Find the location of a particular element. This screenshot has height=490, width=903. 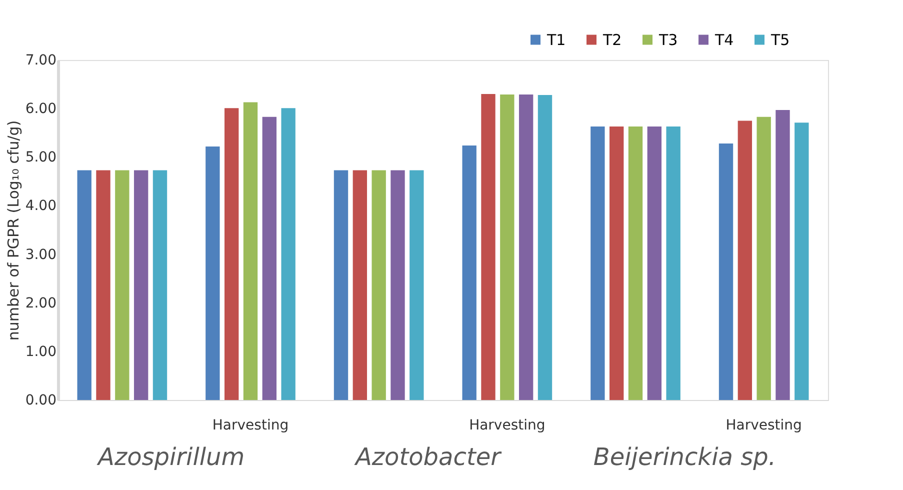

y-tick-label: 3.00 is located at coordinates (40, 254).